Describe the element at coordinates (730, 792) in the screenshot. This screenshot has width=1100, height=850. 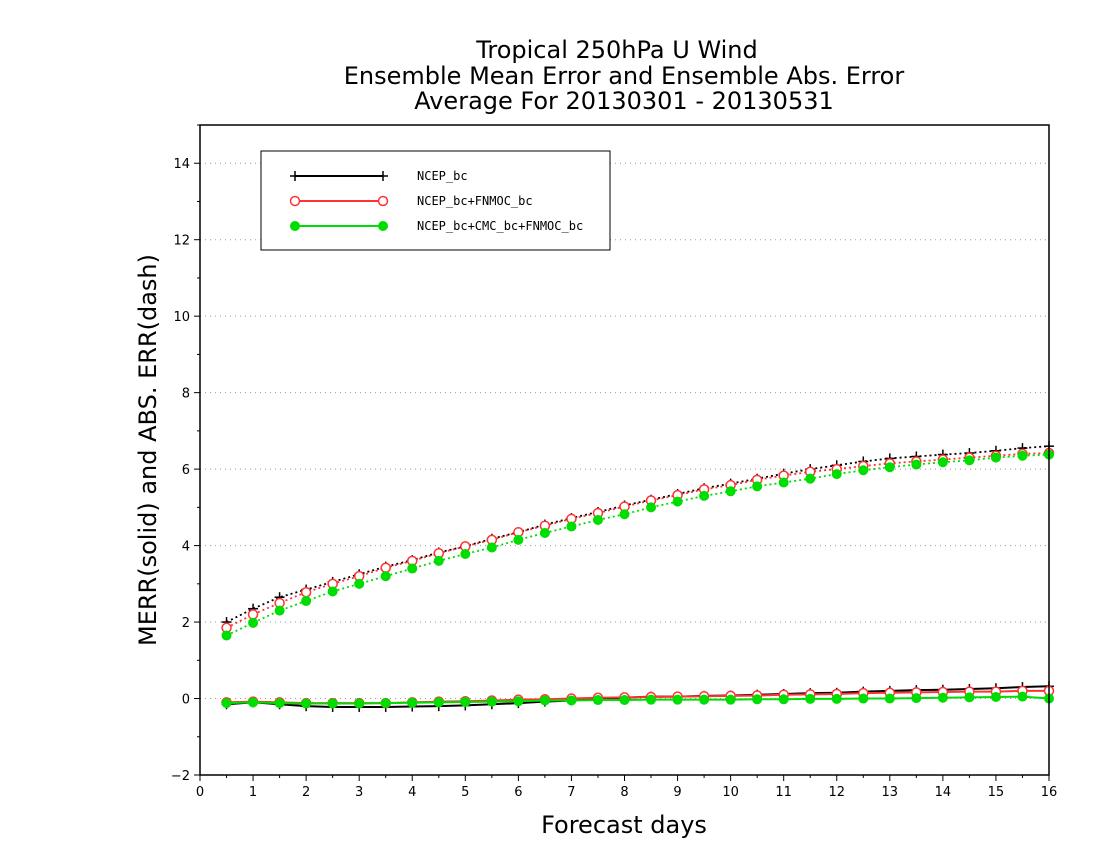
I see `x-tick-label: 10` at that location.